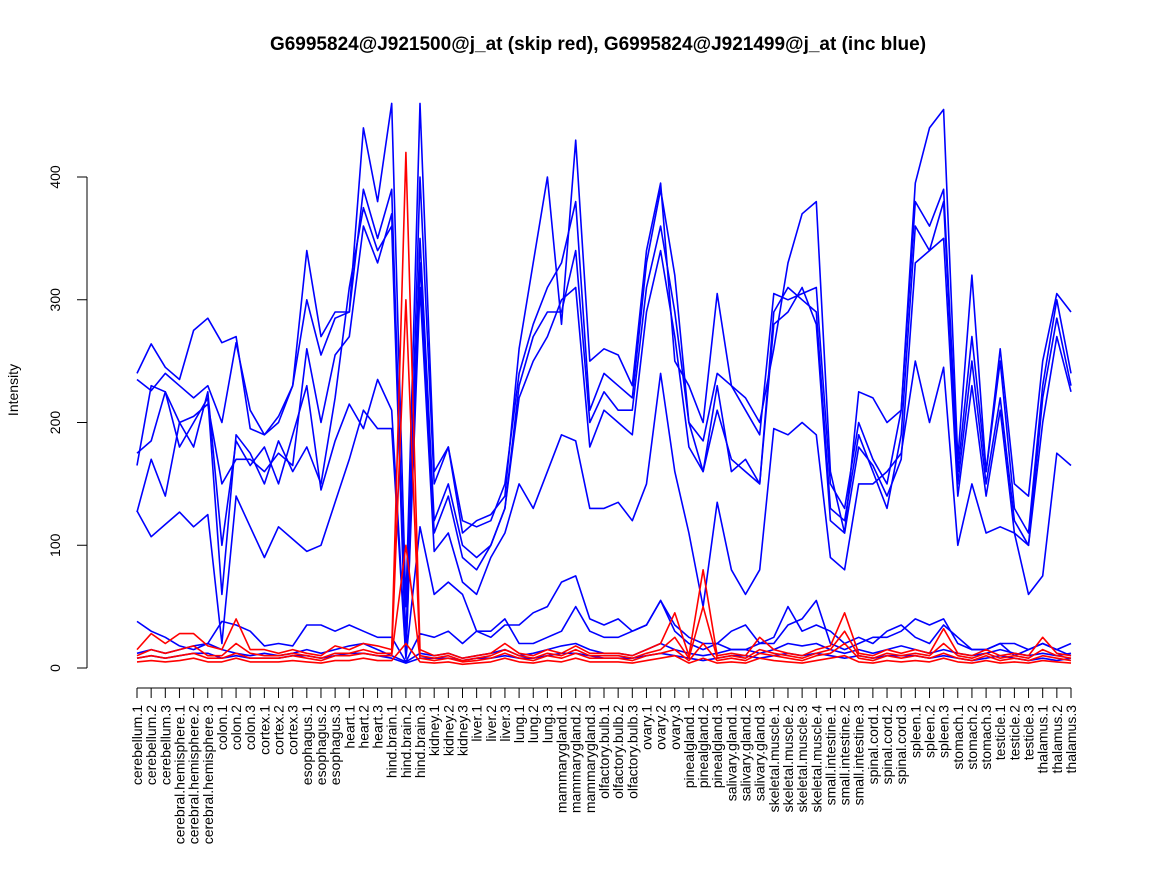  I want to click on x-tick-label: esophagus.3, so click(335, 745).